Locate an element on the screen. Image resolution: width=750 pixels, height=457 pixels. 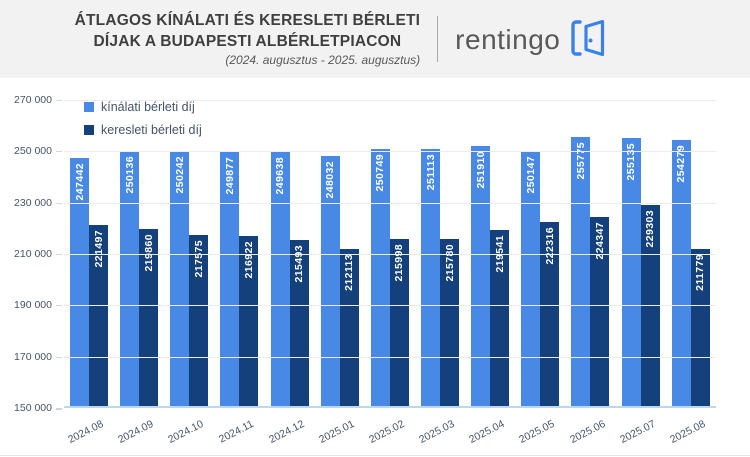
page-title-line2: DÍJAK A BUDAPESTI ALBÉRLETPIACON is located at coordinates (247, 41).